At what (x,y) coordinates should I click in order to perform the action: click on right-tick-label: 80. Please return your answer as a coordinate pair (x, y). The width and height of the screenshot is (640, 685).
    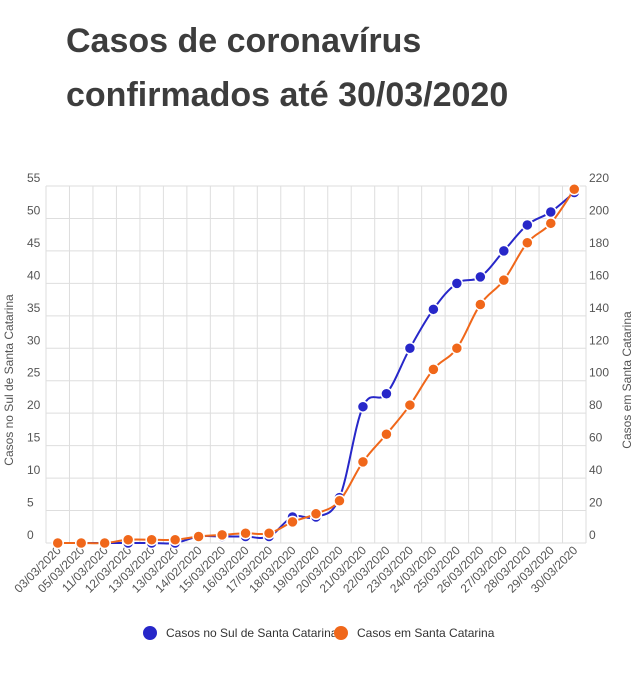
    Looking at the image, I should click on (596, 405).